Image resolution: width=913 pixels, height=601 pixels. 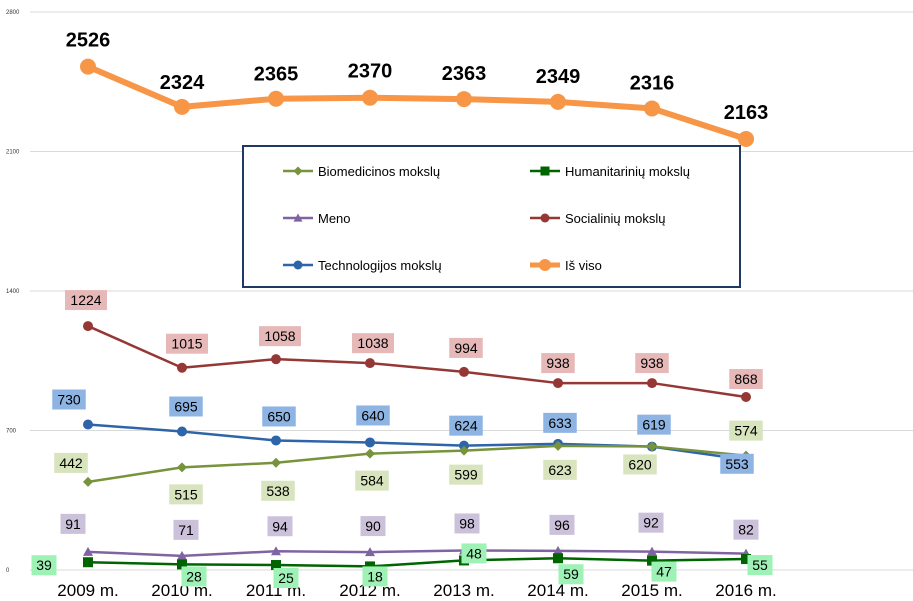 What do you see at coordinates (13, 13) in the screenshot?
I see `y-tick-label: 2800` at bounding box center [13, 13].